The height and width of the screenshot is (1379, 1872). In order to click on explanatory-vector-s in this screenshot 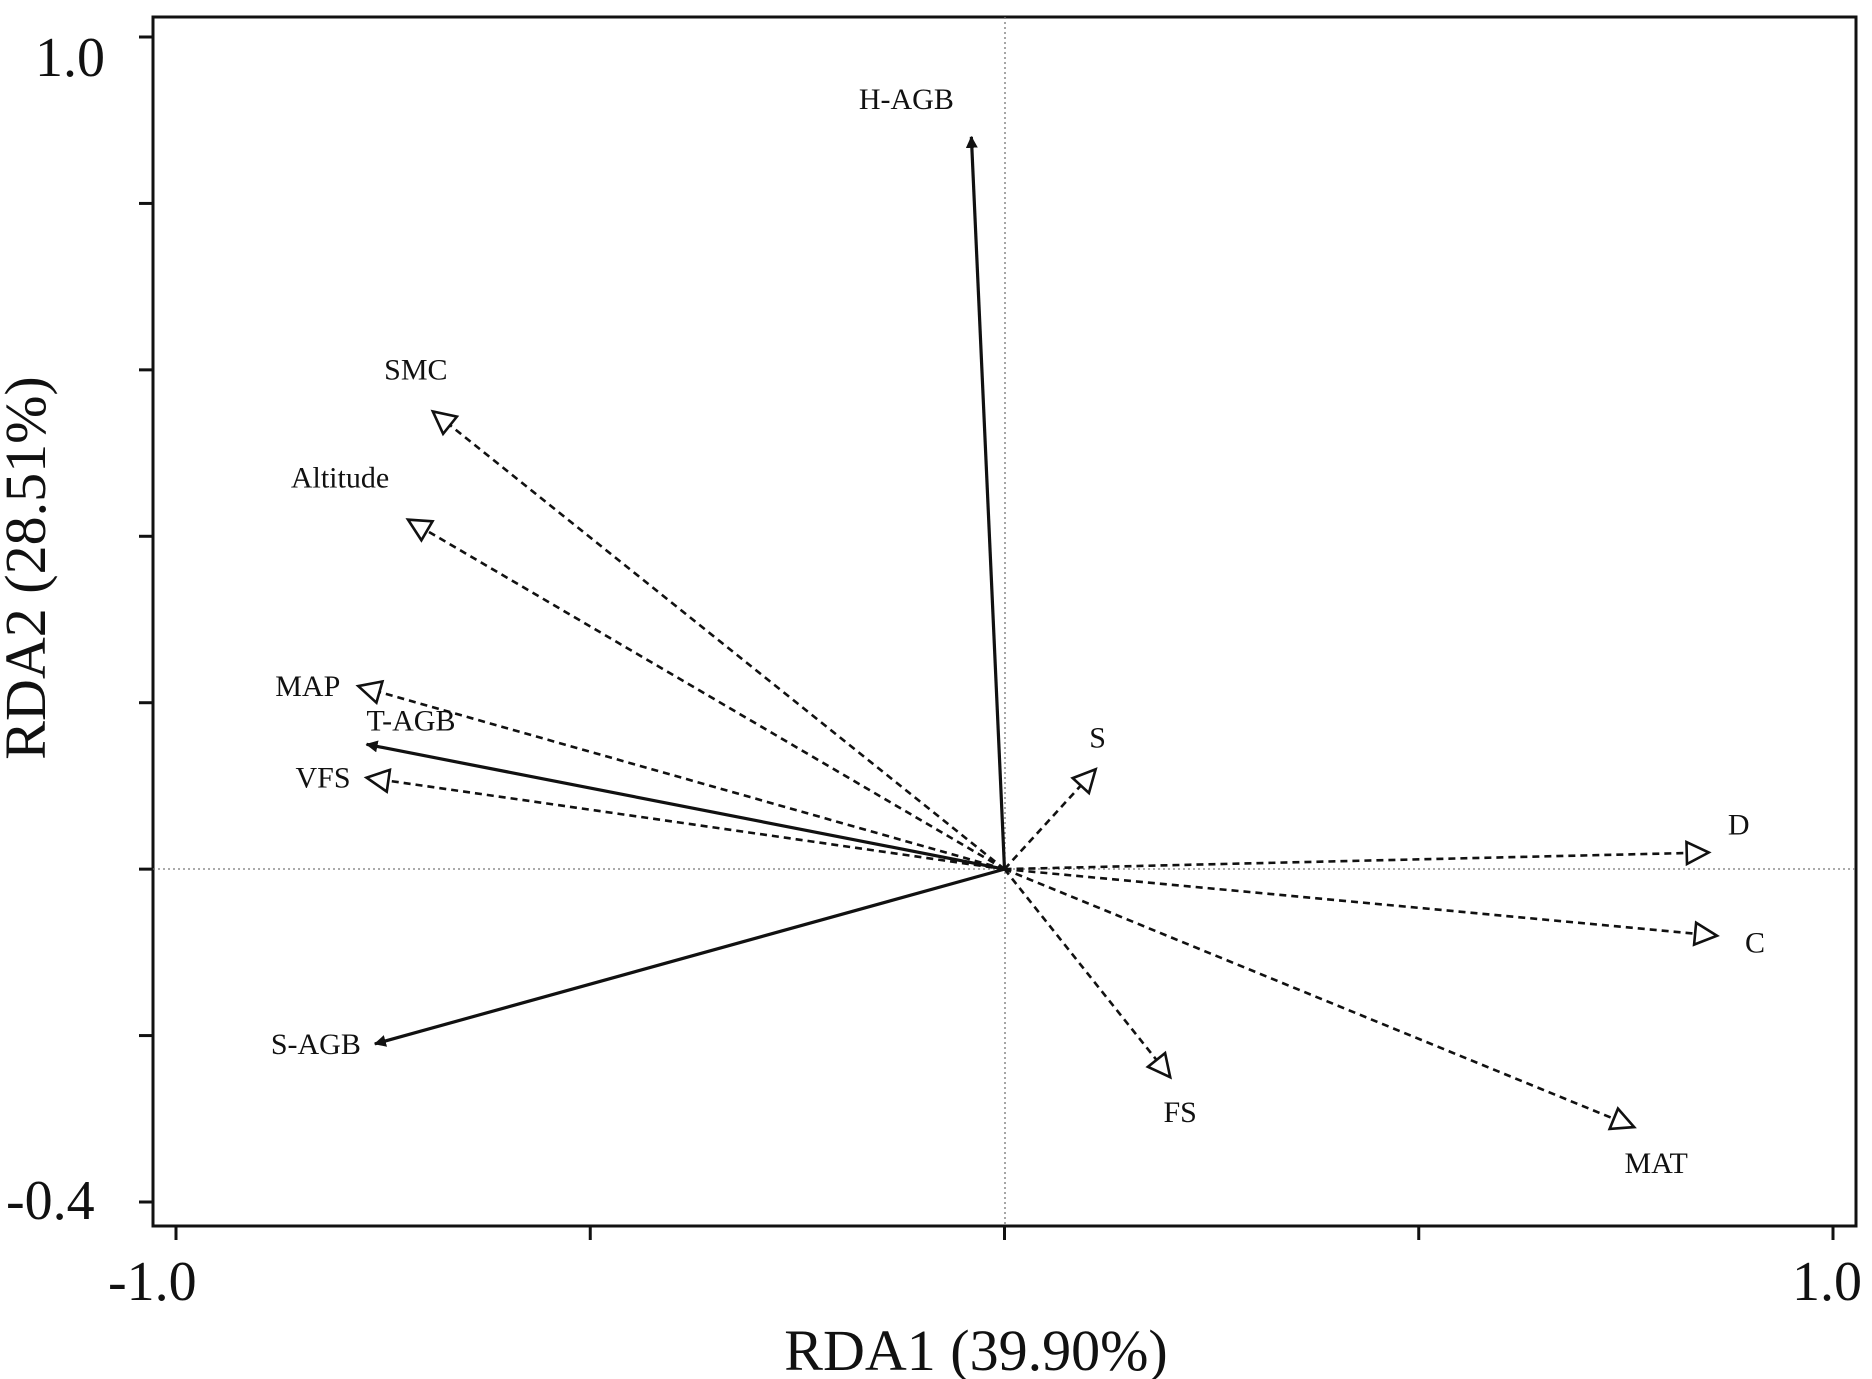, I will do `click(1050, 819)`.